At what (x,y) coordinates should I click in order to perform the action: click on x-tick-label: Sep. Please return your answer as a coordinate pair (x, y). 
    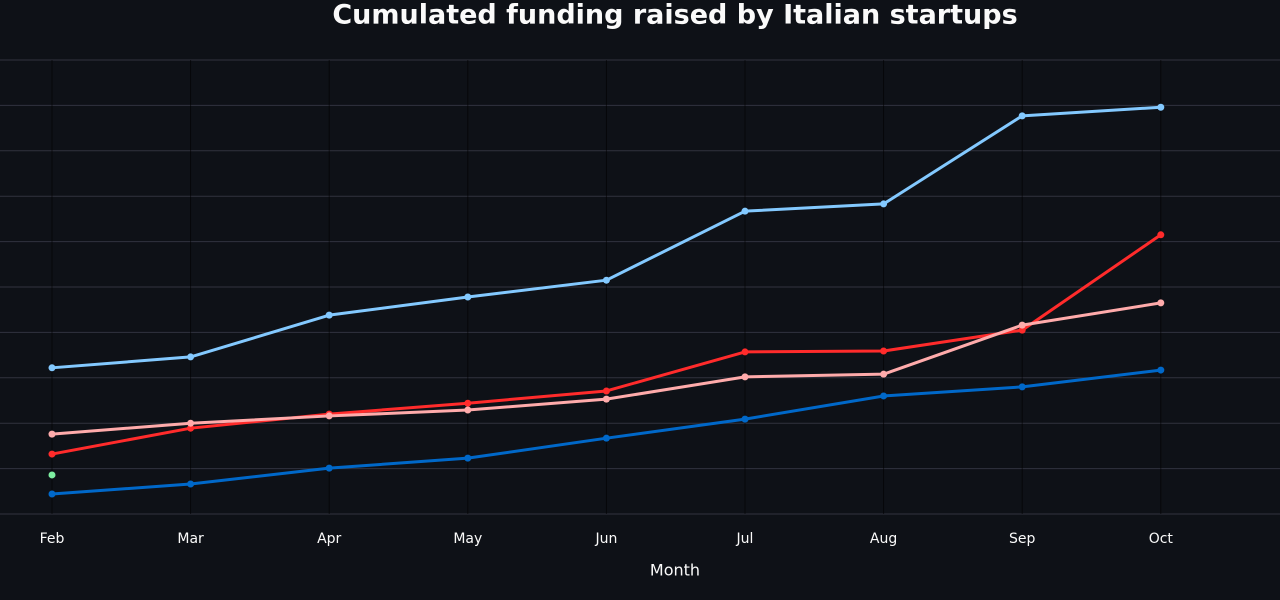
    Looking at the image, I should click on (1022, 539).